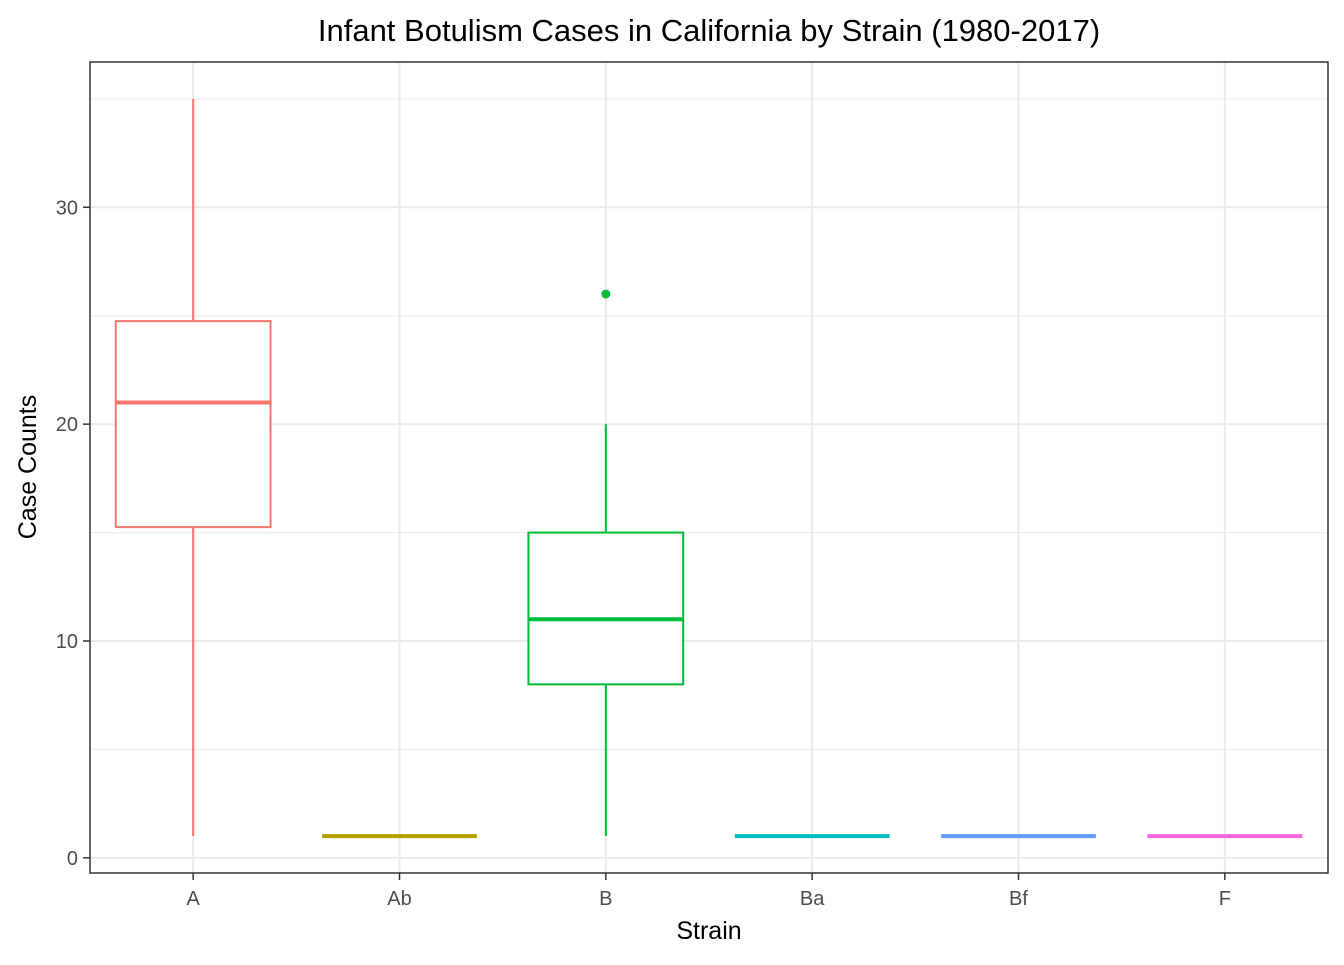 Image resolution: width=1344 pixels, height=965 pixels. Describe the element at coordinates (67, 208) in the screenshot. I see `y-tick-label: 30` at that location.